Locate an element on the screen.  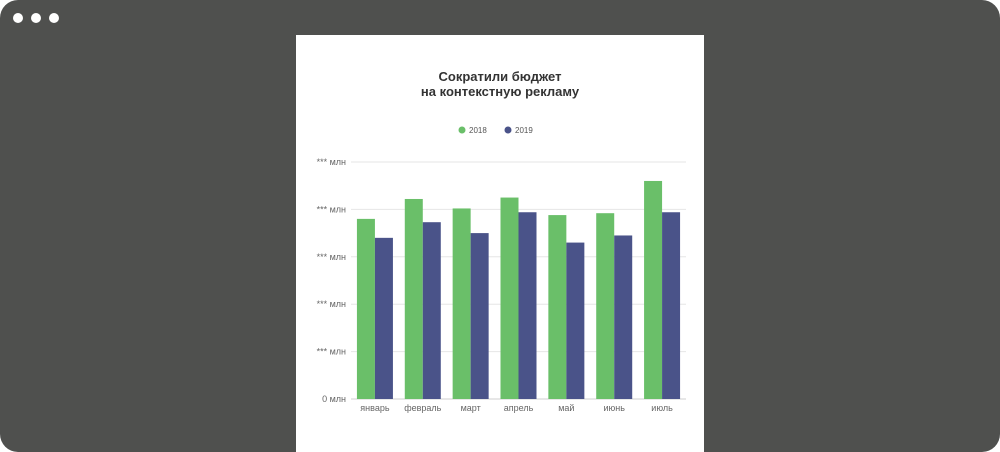
y-tick-label: 0 млн is located at coordinates (334, 399).